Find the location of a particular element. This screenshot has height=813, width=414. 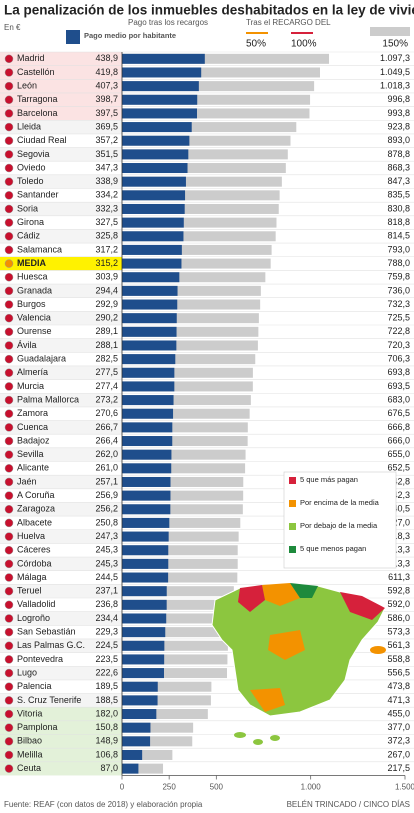

category-label: Salamanca is located at coordinates (39, 249).